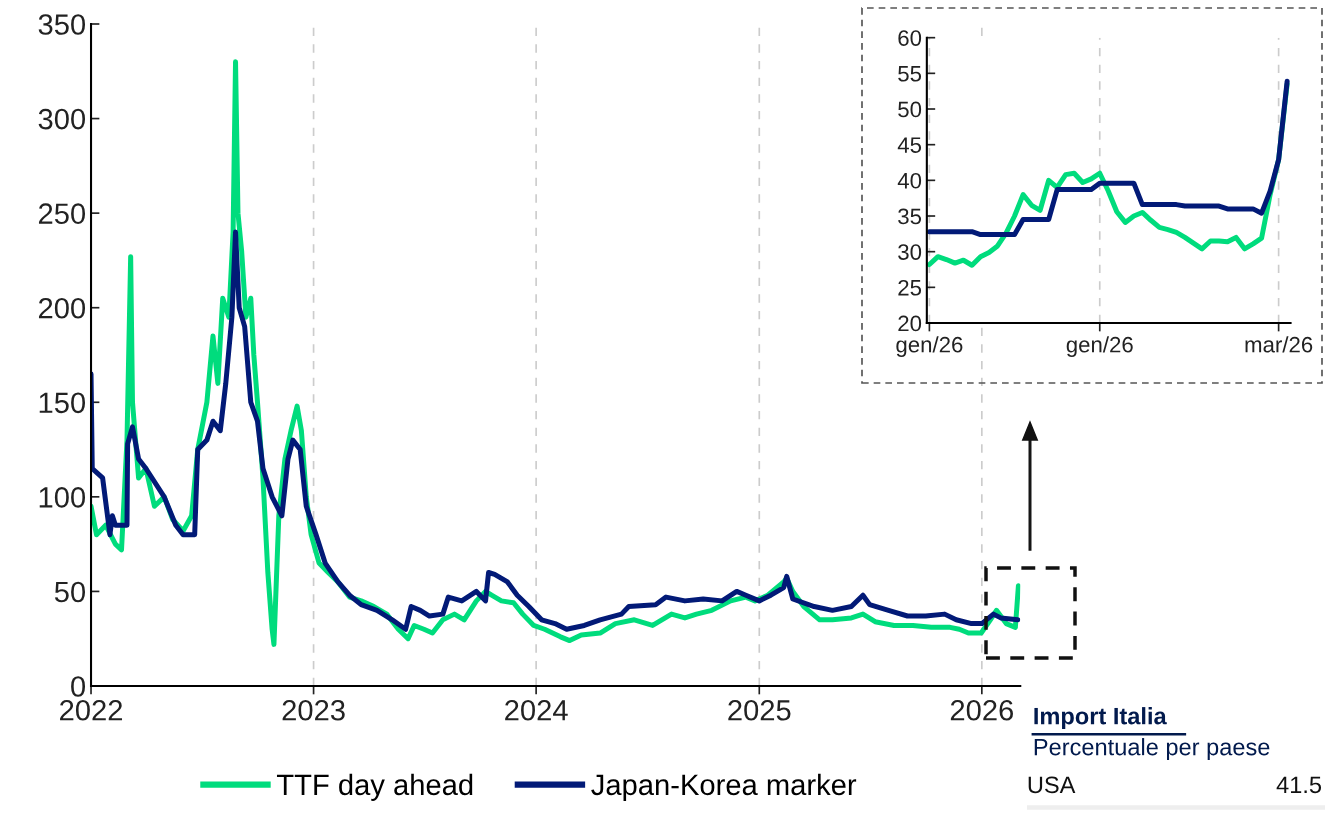 This screenshot has width=1325, height=819. What do you see at coordinates (910, 216) in the screenshot?
I see `y-tick-label: 35` at bounding box center [910, 216].